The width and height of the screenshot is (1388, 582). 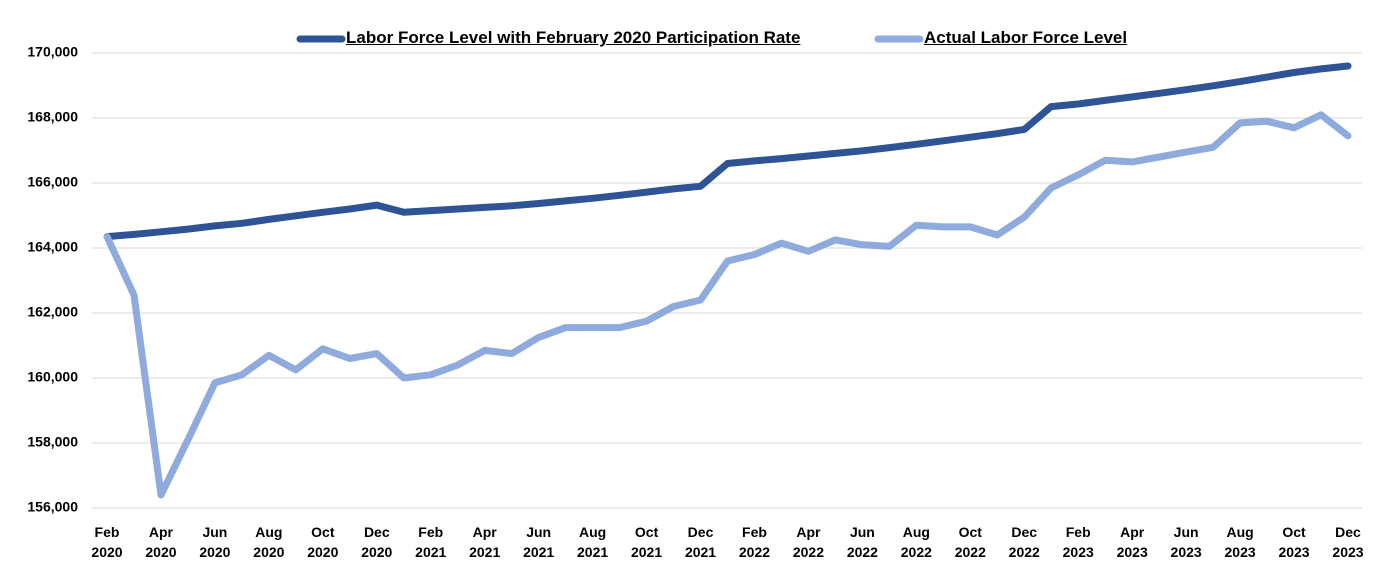 What do you see at coordinates (52, 507) in the screenshot?
I see `y-tick-label: 156,000` at bounding box center [52, 507].